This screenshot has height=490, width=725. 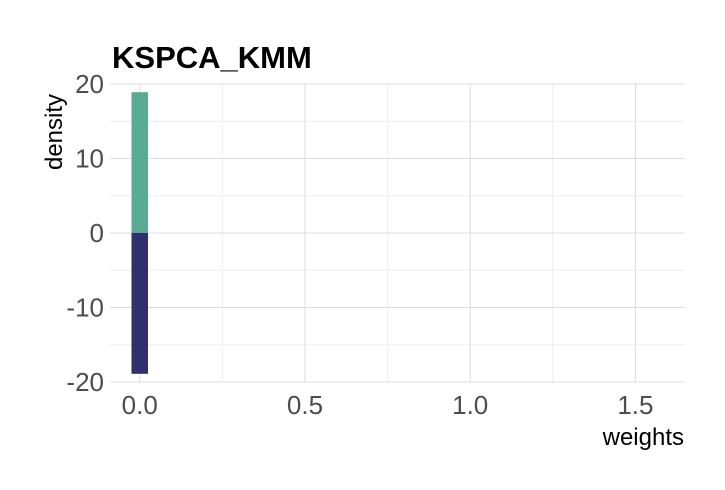 What do you see at coordinates (89, 159) in the screenshot?
I see `y-tick-label: 10` at bounding box center [89, 159].